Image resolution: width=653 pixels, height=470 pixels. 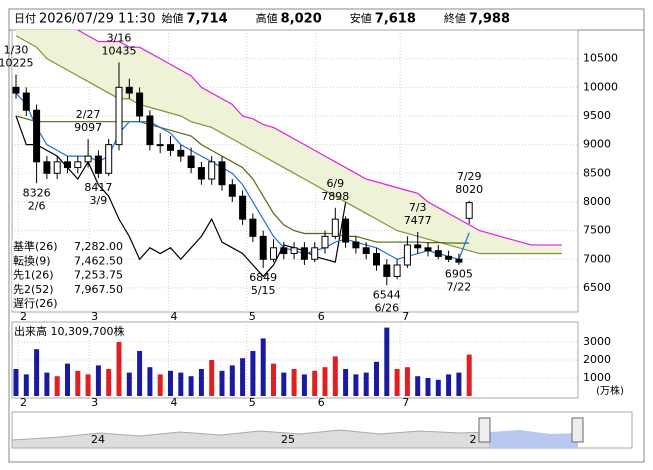 What do you see at coordinates (484, 430) in the screenshot?
I see `navigator-handle-left` at bounding box center [484, 430].